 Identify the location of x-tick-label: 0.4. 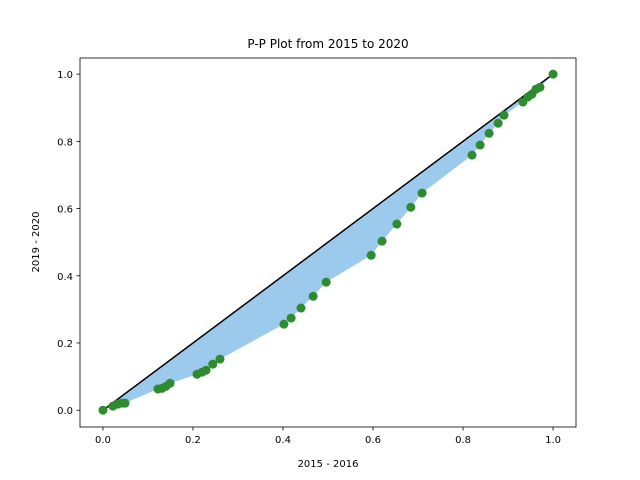
(283, 440).